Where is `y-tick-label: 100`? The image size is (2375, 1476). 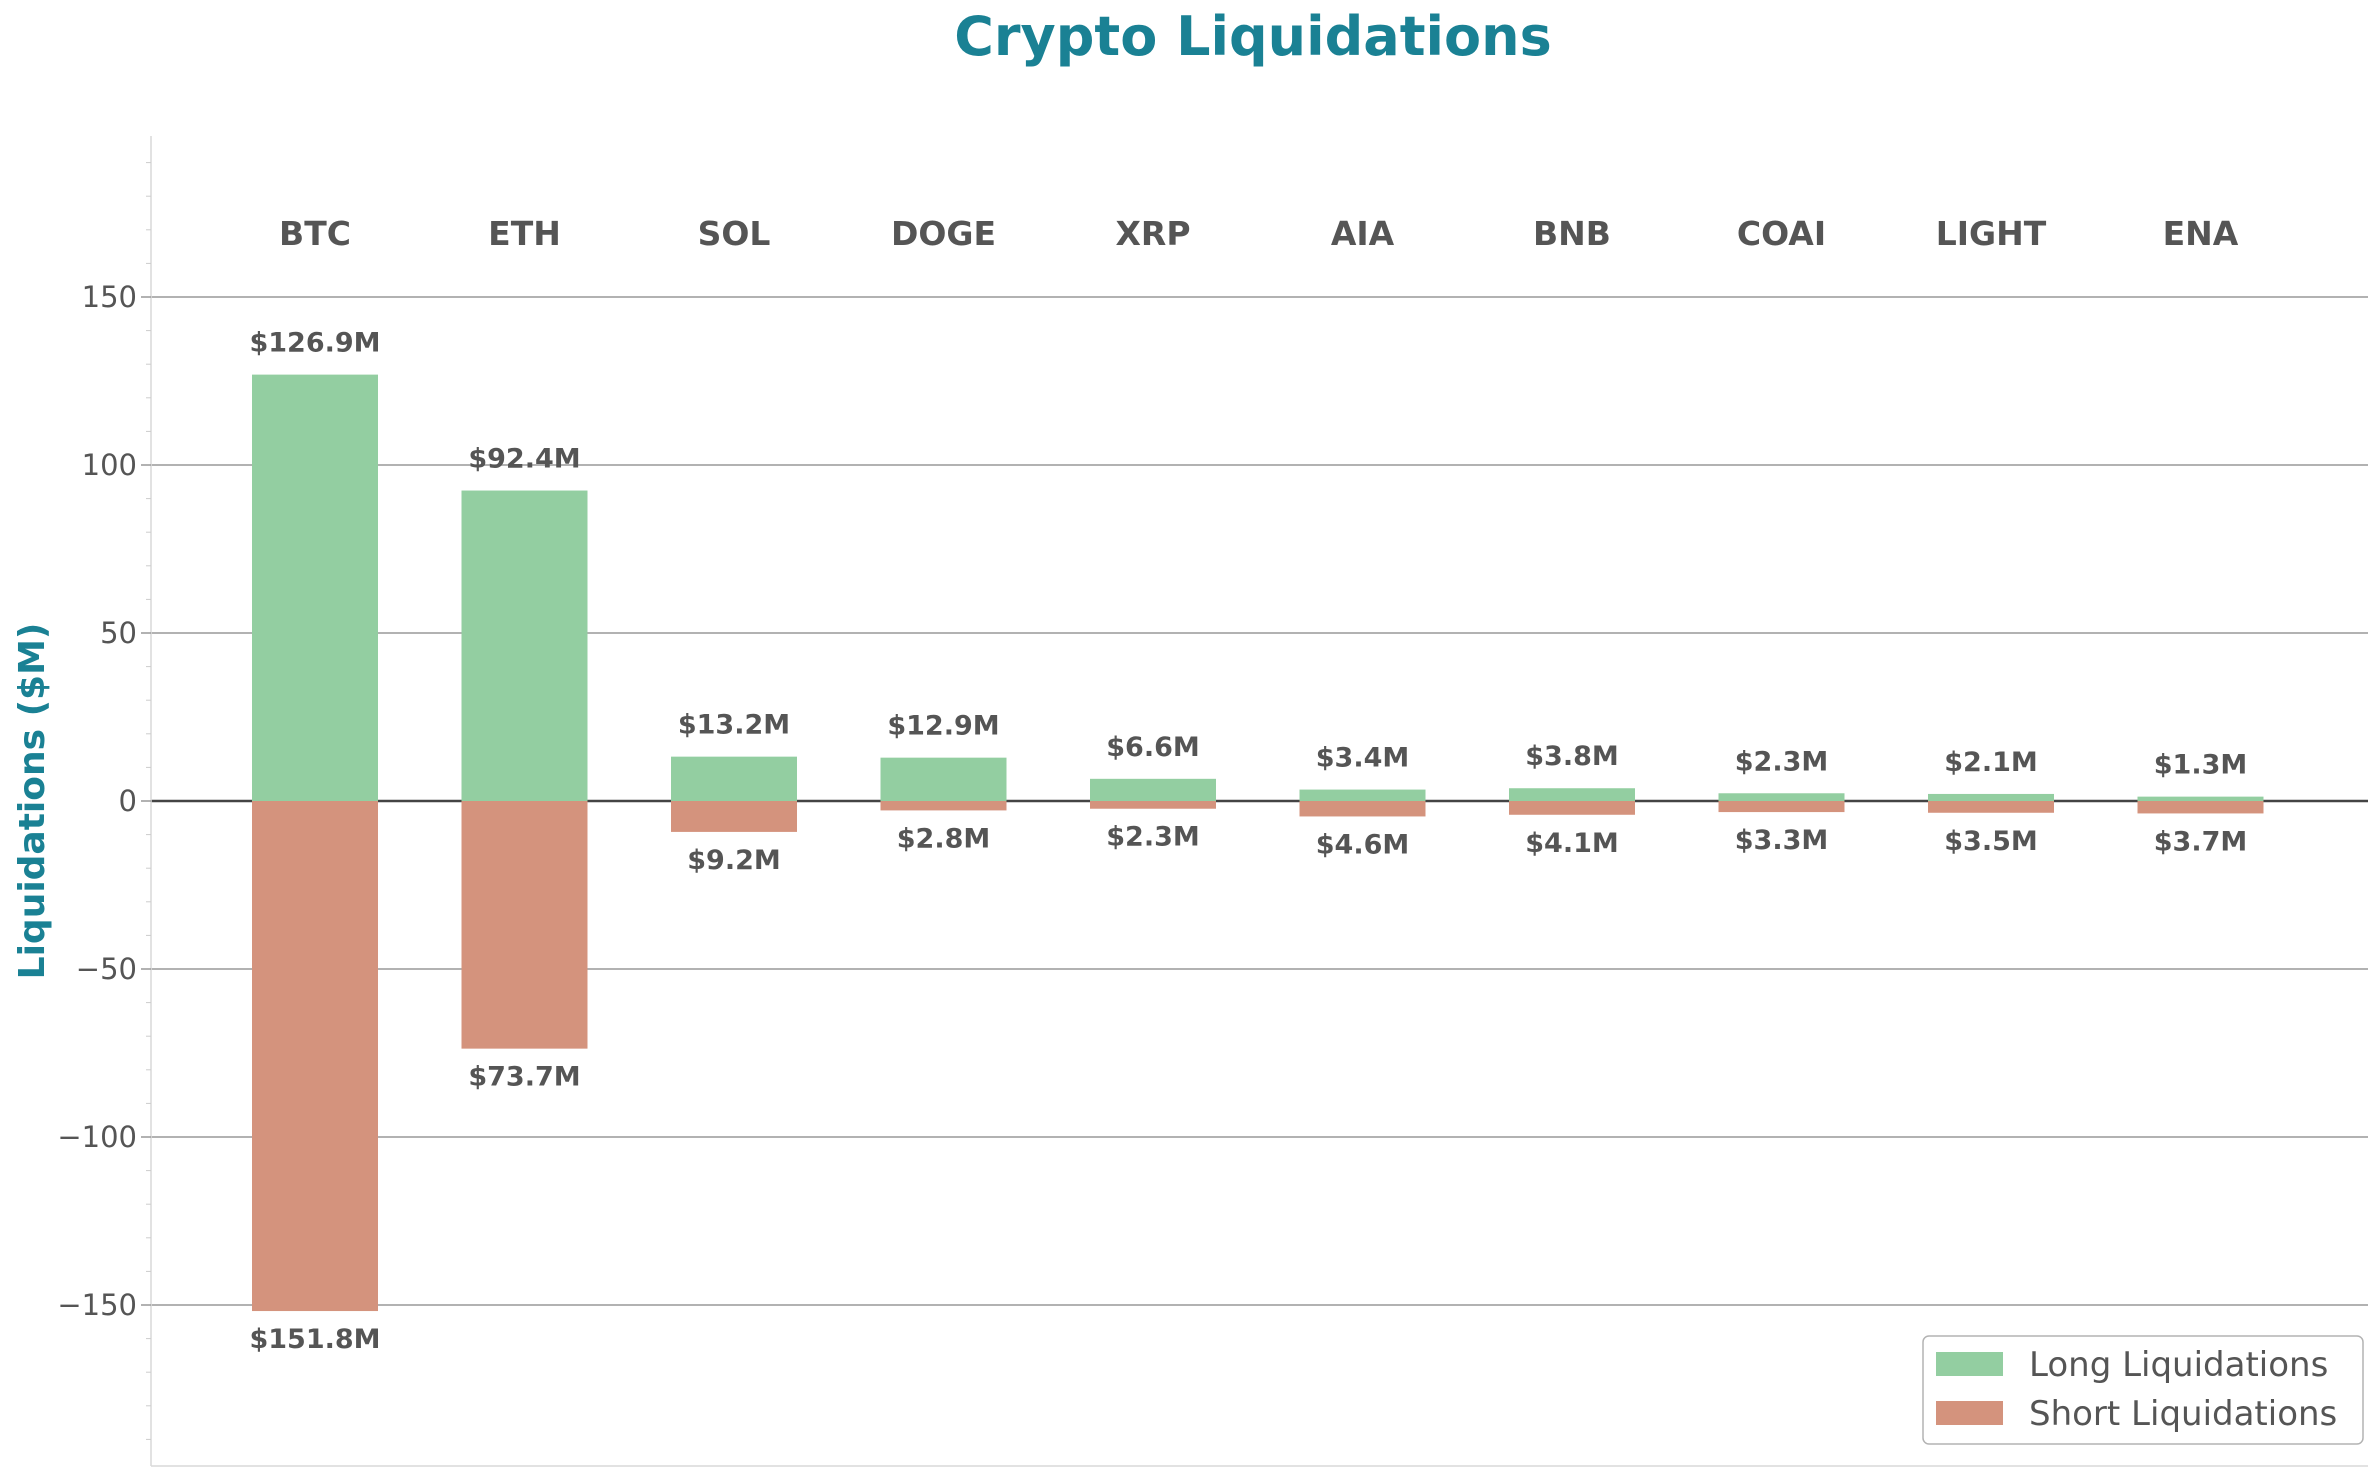
y-tick-label: 100 is located at coordinates (109, 465).